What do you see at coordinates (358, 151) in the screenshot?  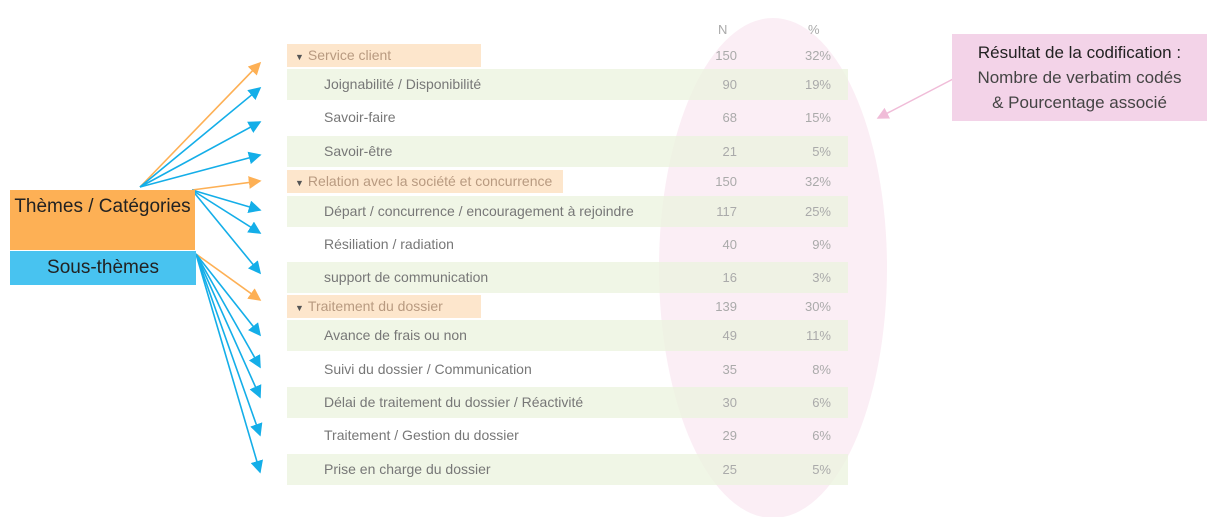 I see `subtheme-label: Savoir-être` at bounding box center [358, 151].